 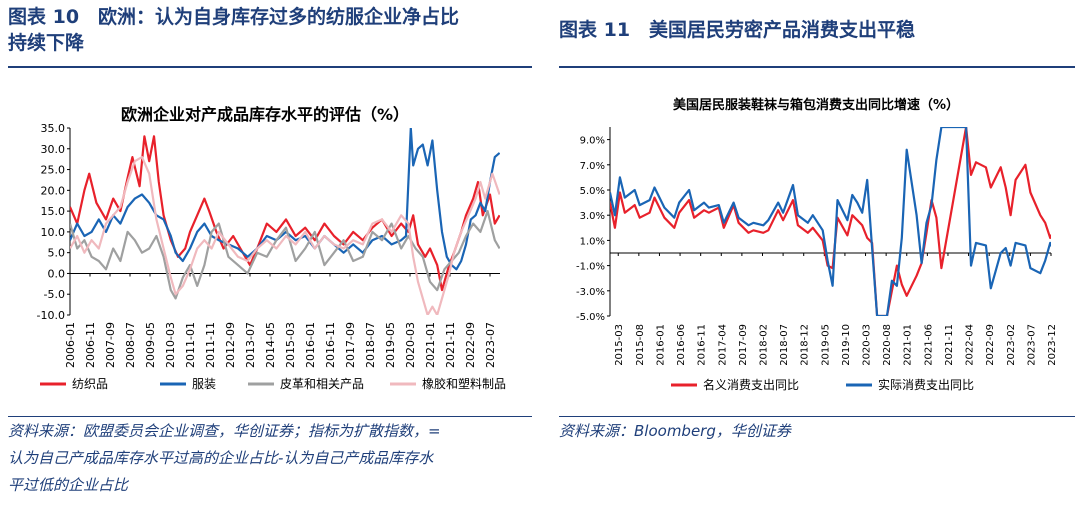 What do you see at coordinates (57, 253) in the screenshot?
I see `y-tick-label: 5.0` at bounding box center [57, 253].